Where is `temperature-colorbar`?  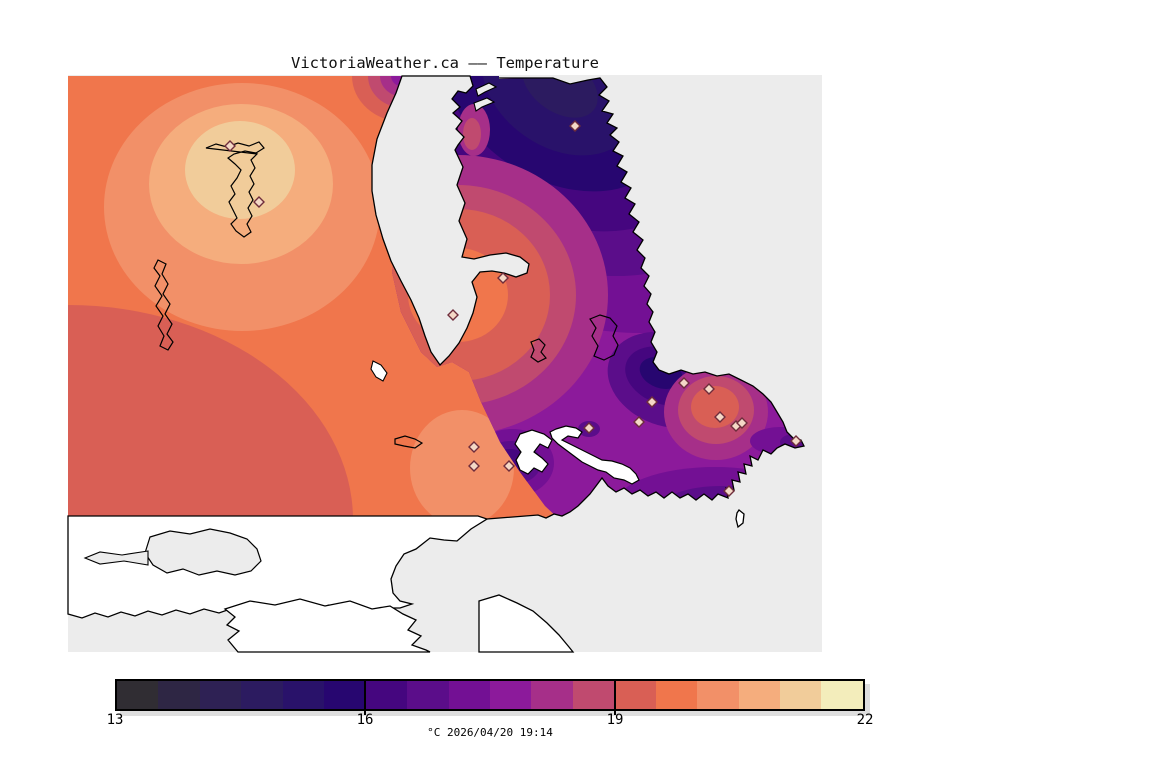
temperature-colorbar is located at coordinates (490, 695).